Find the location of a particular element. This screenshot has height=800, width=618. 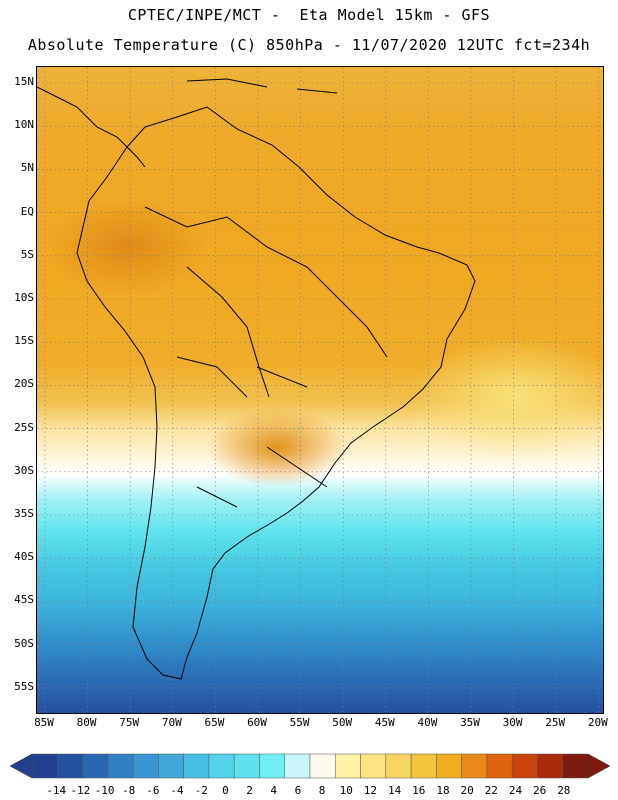

latitude-label: 45S is located at coordinates (24, 600).